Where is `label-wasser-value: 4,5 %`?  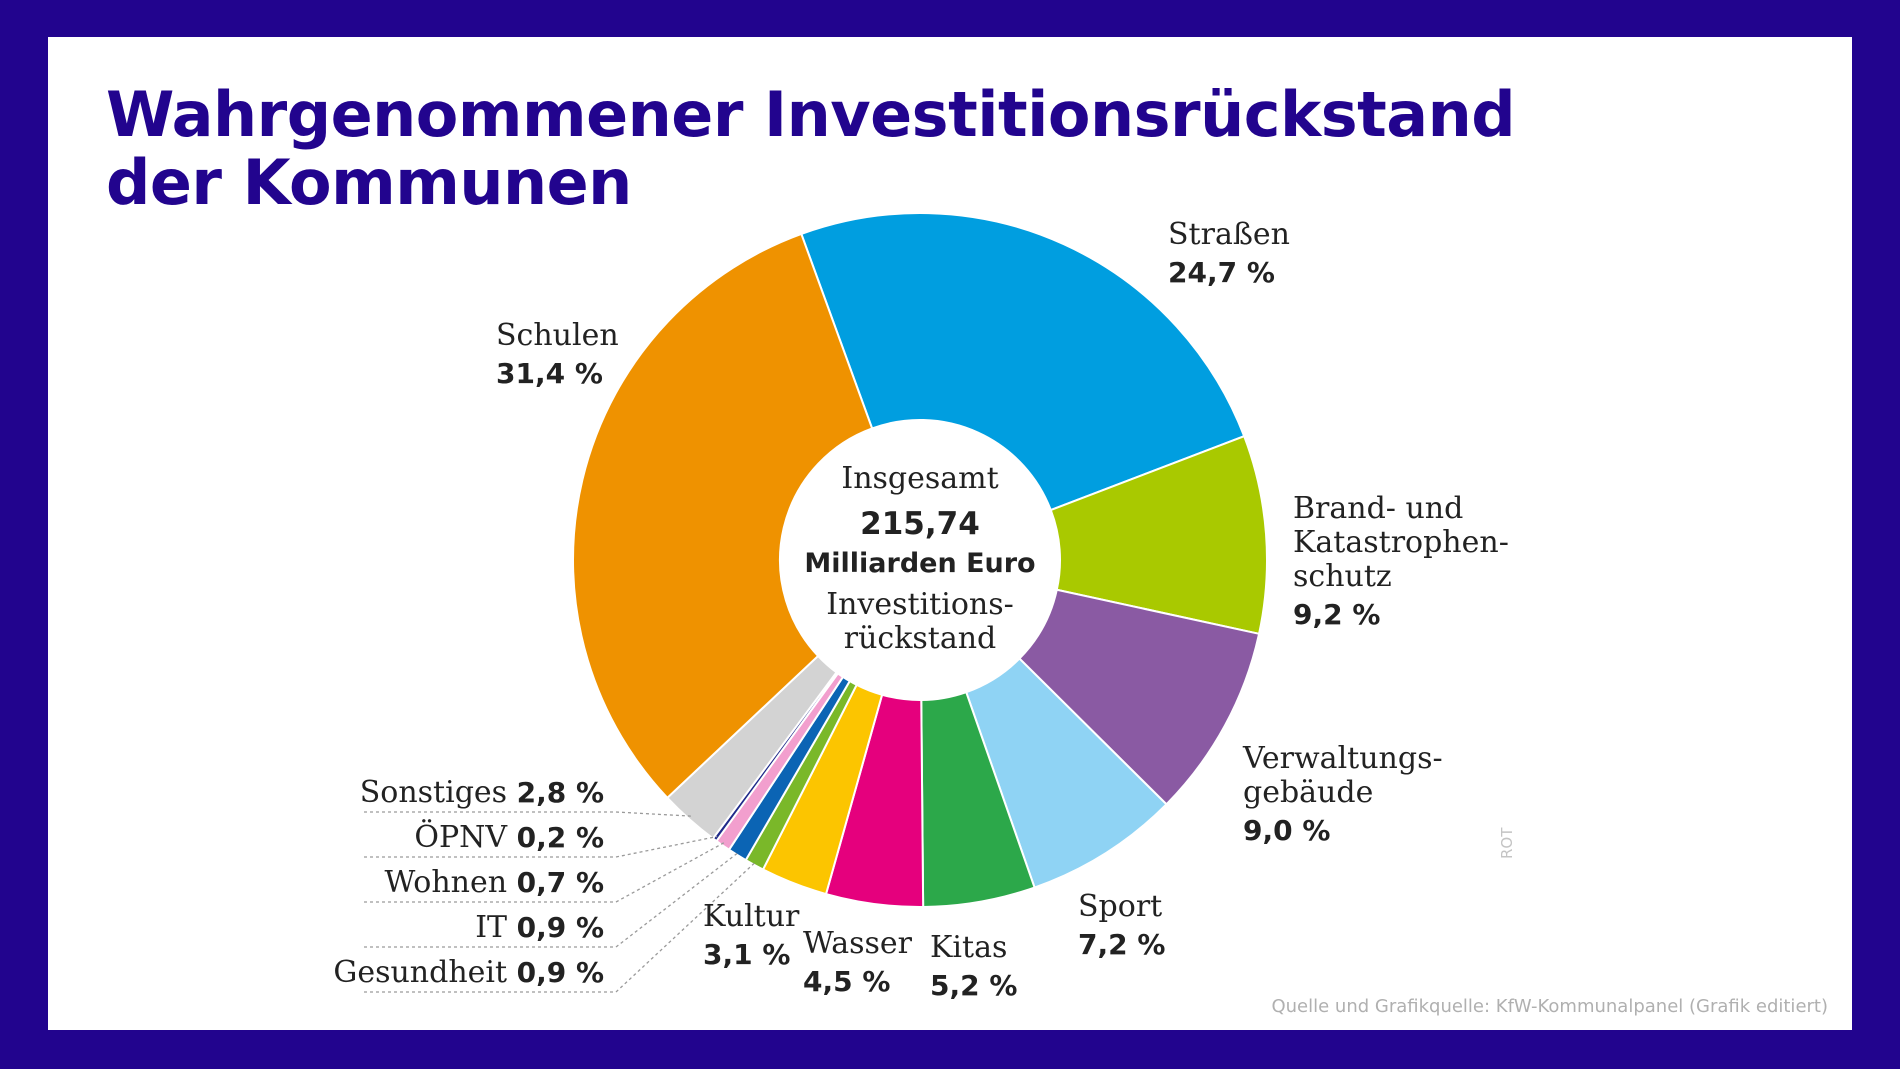 label-wasser-value: 4,5 % is located at coordinates (846, 981).